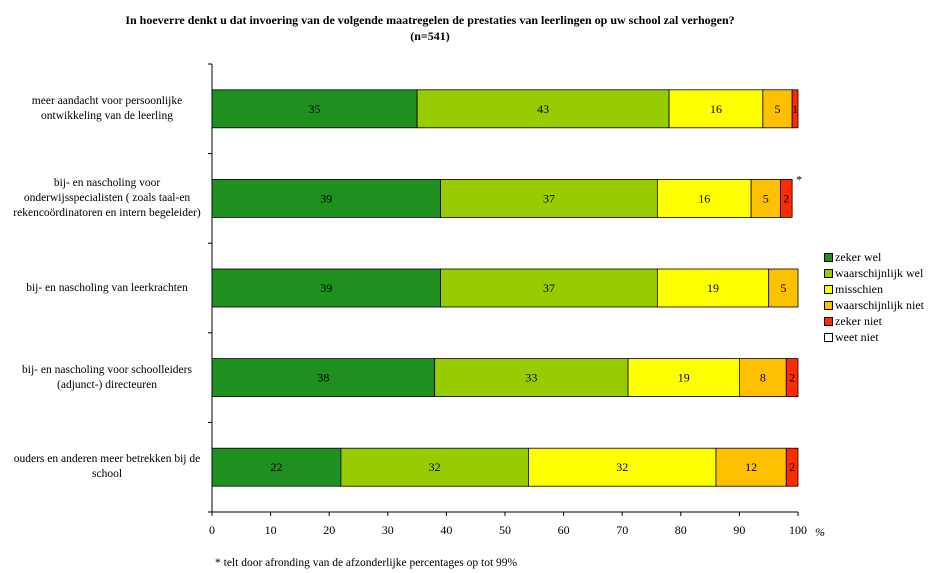 The width and height of the screenshot is (931, 573). I want to click on legend-label: zeker niet, so click(858, 320).